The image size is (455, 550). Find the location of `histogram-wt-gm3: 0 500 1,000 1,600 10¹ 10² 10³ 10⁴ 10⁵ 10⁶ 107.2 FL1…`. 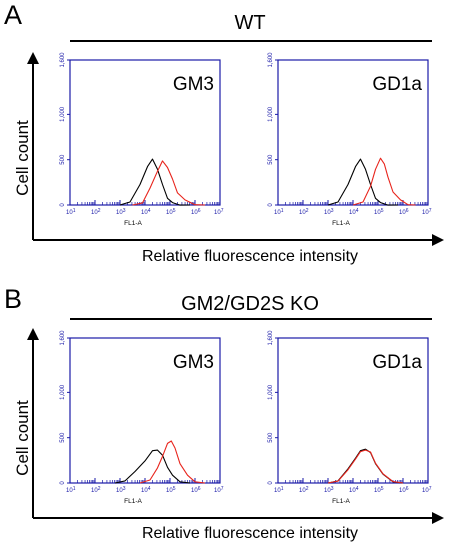

histogram-wt-gm3: 0 500 1,000 1,600 10¹ 10² 10³ 10⁴ 10⁵ 10⁶ 107.2 FL1… is located at coordinates (142, 139).